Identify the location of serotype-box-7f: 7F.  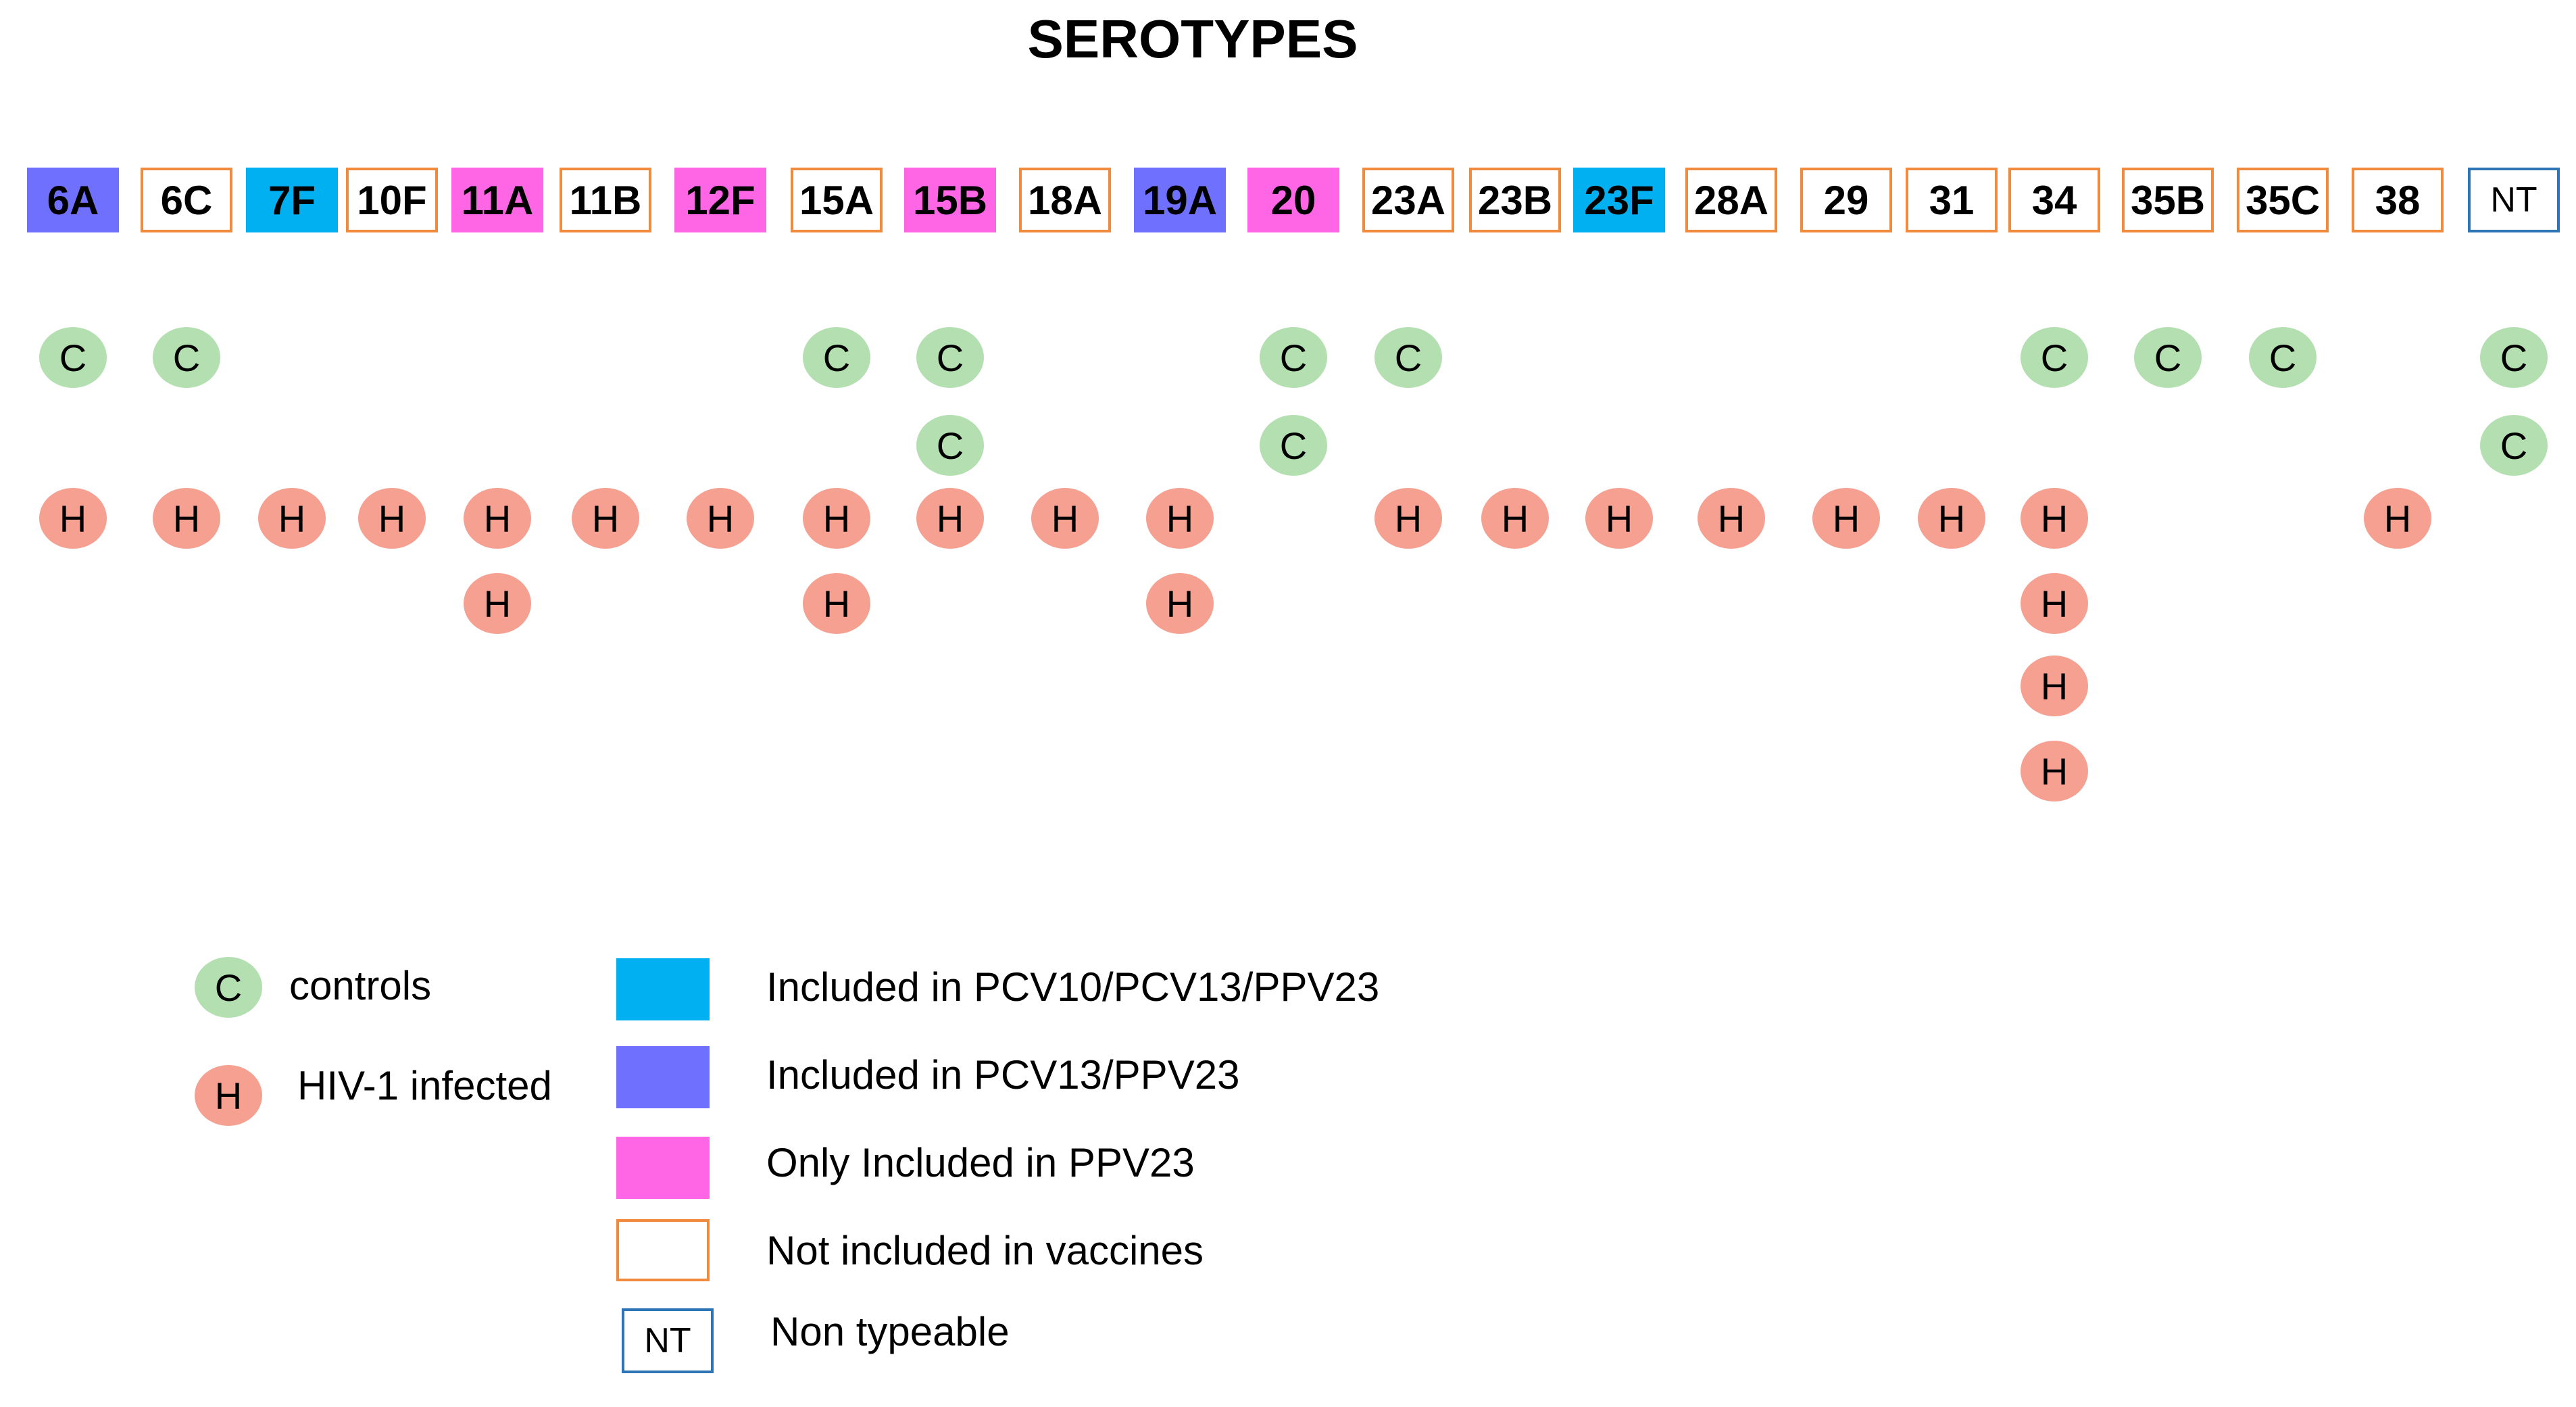
(292, 200).